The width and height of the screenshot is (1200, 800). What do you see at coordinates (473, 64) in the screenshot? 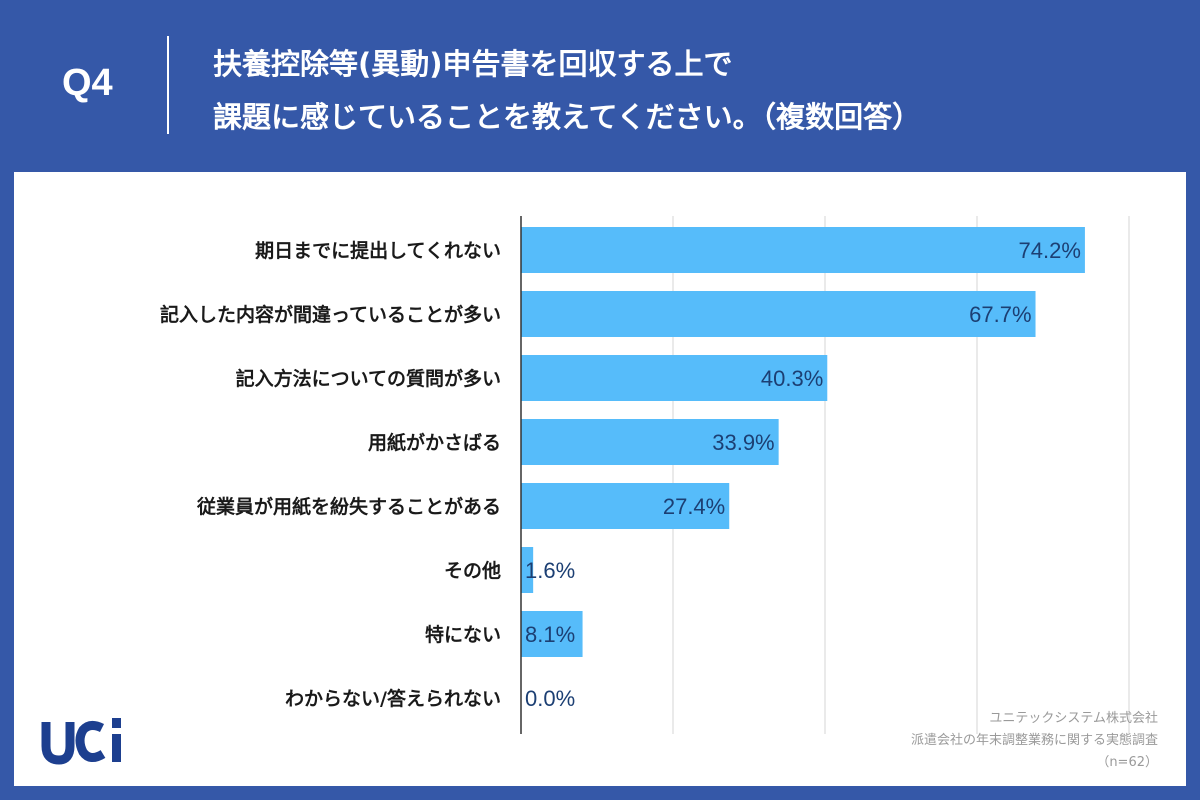
I see `question-title-line-1: 扶養控除等(異動)申告書を回収する上で` at bounding box center [473, 64].